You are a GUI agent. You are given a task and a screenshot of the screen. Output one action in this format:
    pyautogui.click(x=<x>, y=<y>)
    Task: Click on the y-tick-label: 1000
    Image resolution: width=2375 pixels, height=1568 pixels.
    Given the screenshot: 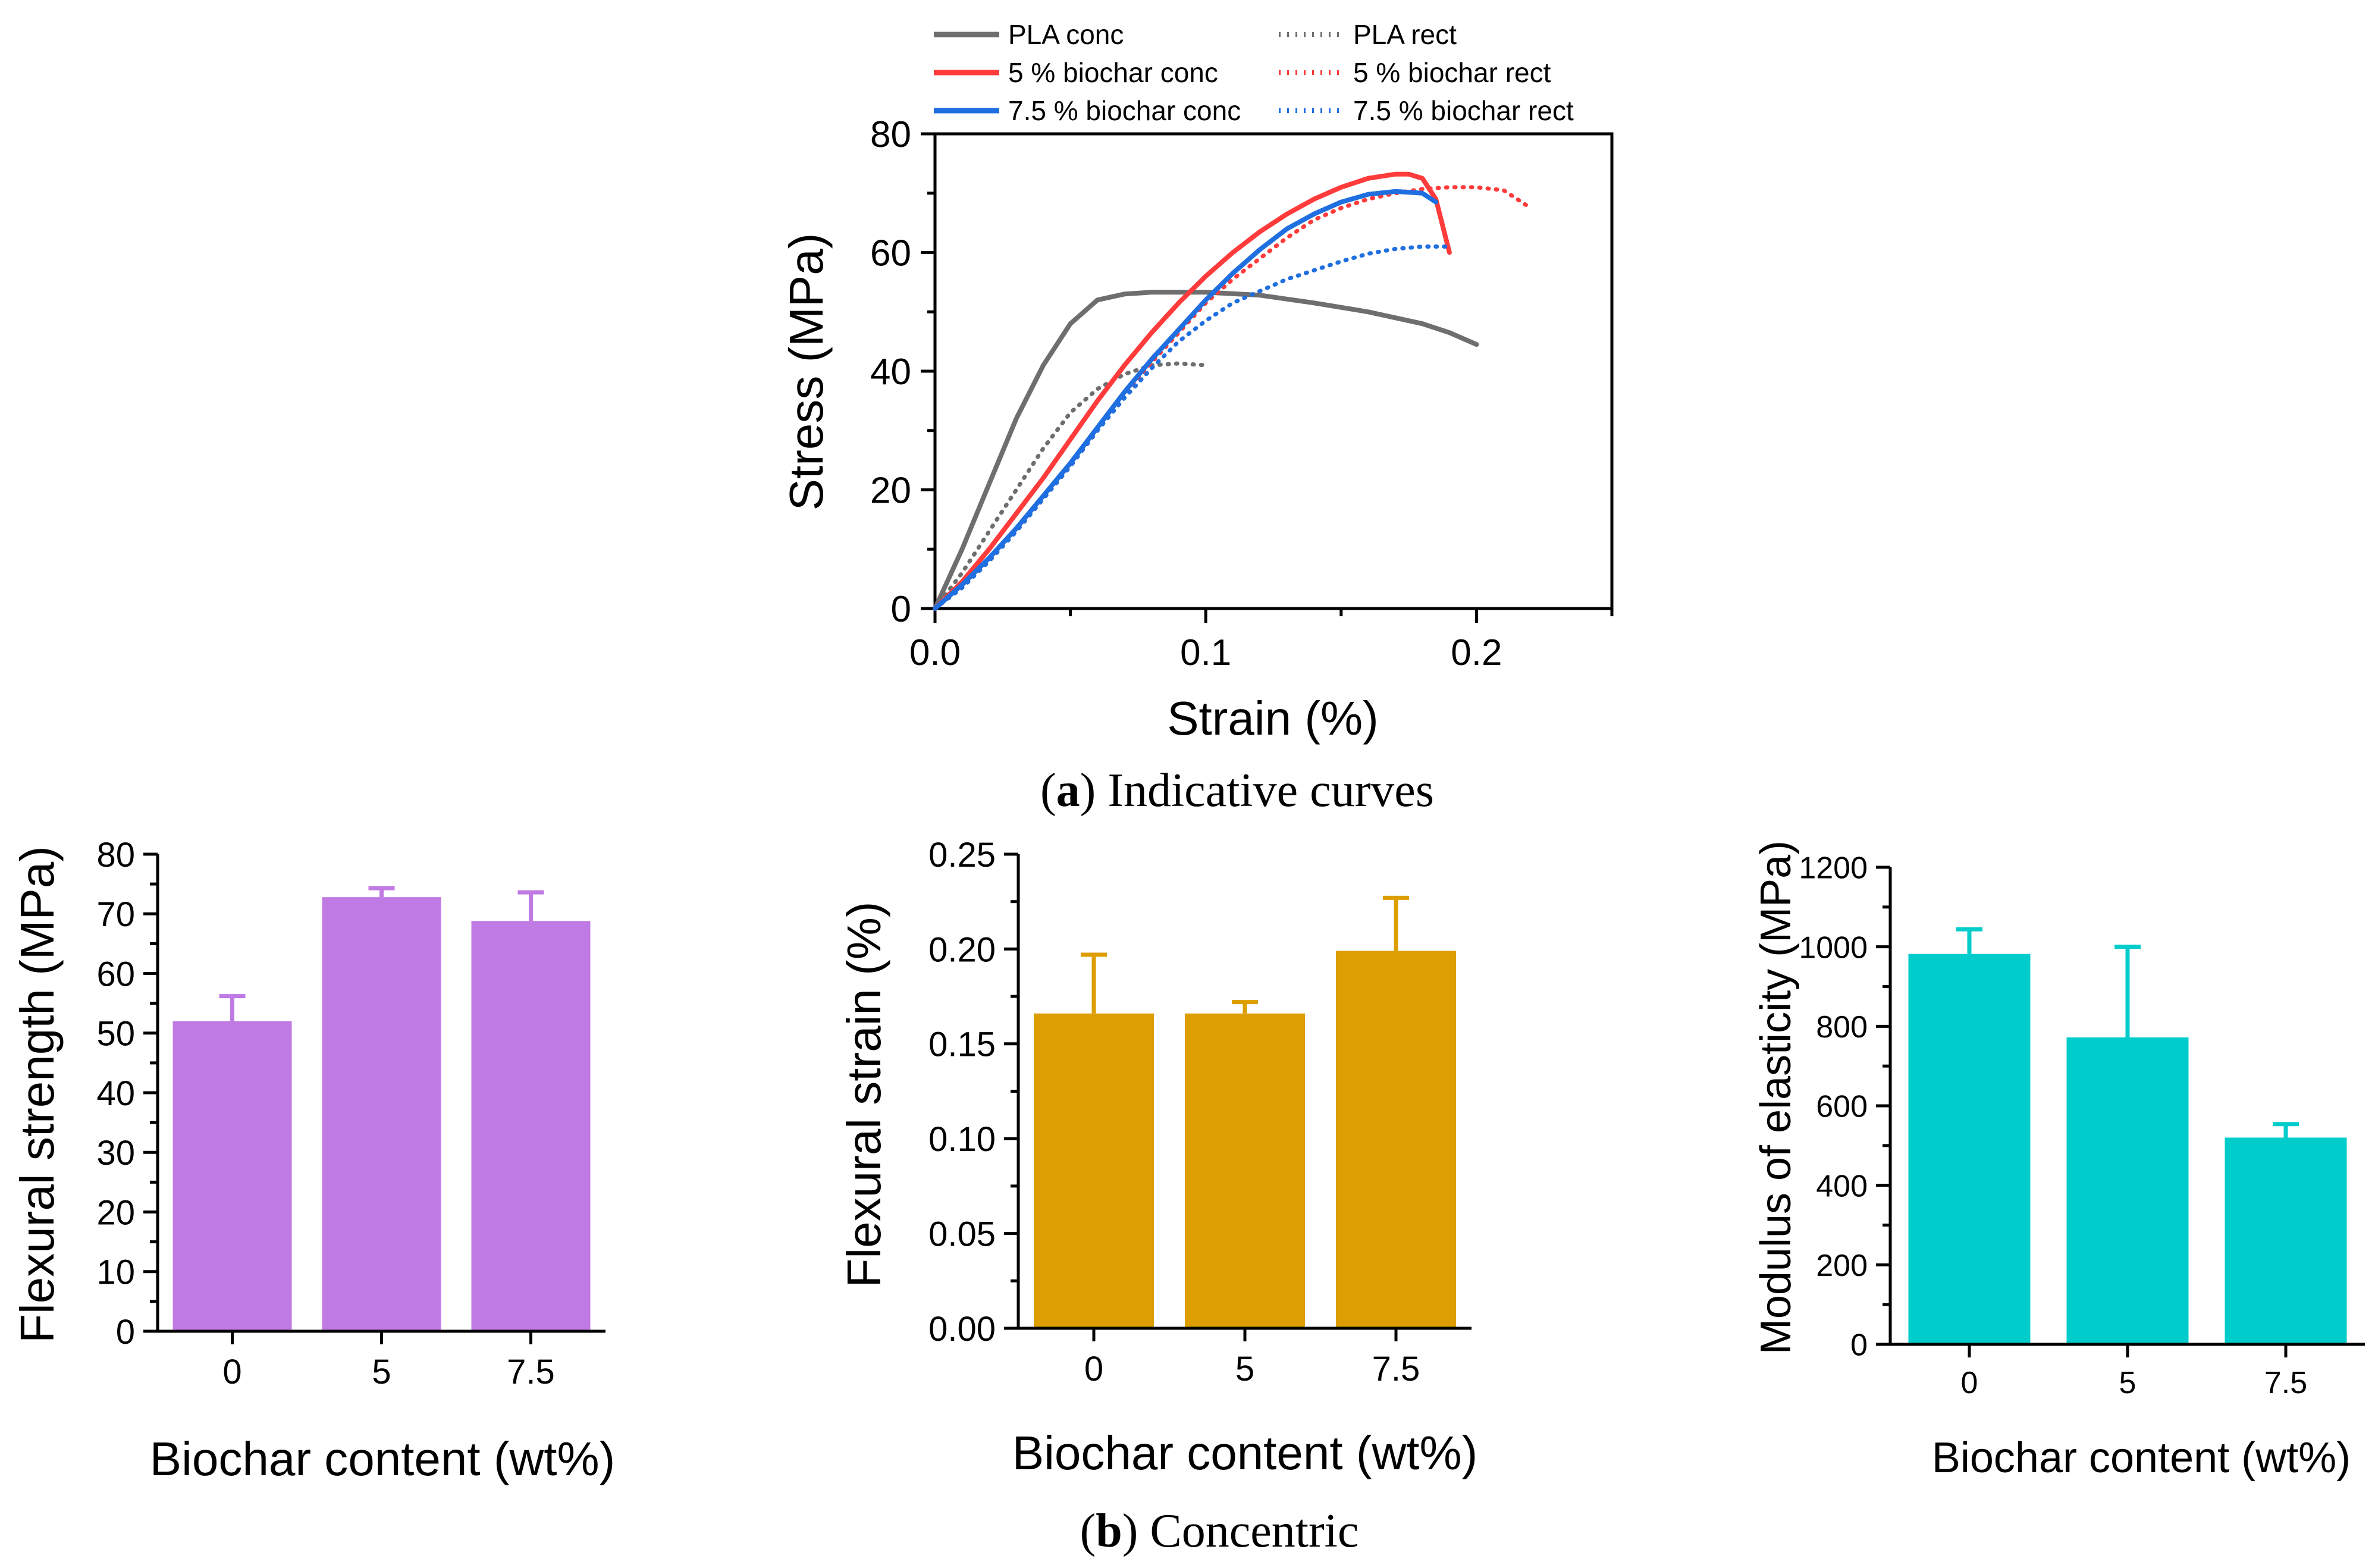 What is the action you would take?
    pyautogui.click(x=1833, y=947)
    